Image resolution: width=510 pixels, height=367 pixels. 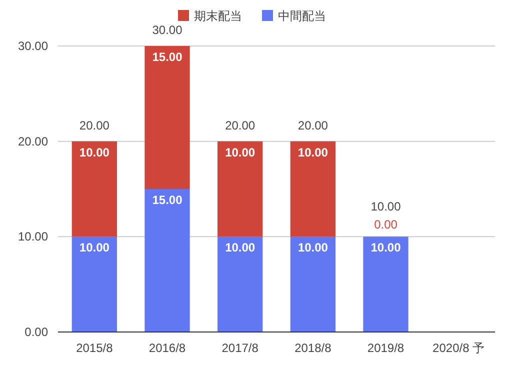 I want to click on y-tick-label: 20.00, so click(x=33, y=141).